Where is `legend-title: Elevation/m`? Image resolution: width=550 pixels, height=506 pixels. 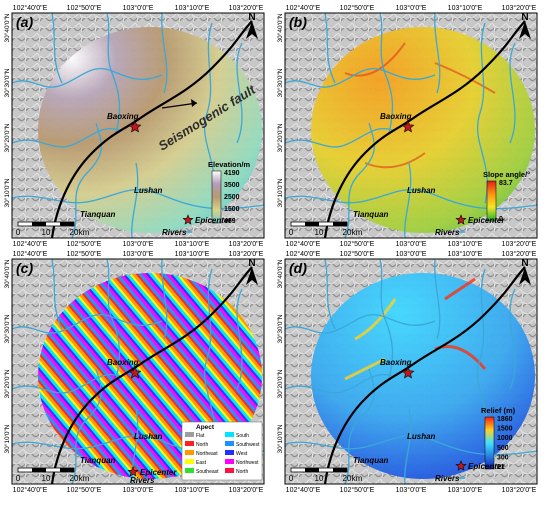
legend-title: Elevation/m is located at coordinates (229, 164).